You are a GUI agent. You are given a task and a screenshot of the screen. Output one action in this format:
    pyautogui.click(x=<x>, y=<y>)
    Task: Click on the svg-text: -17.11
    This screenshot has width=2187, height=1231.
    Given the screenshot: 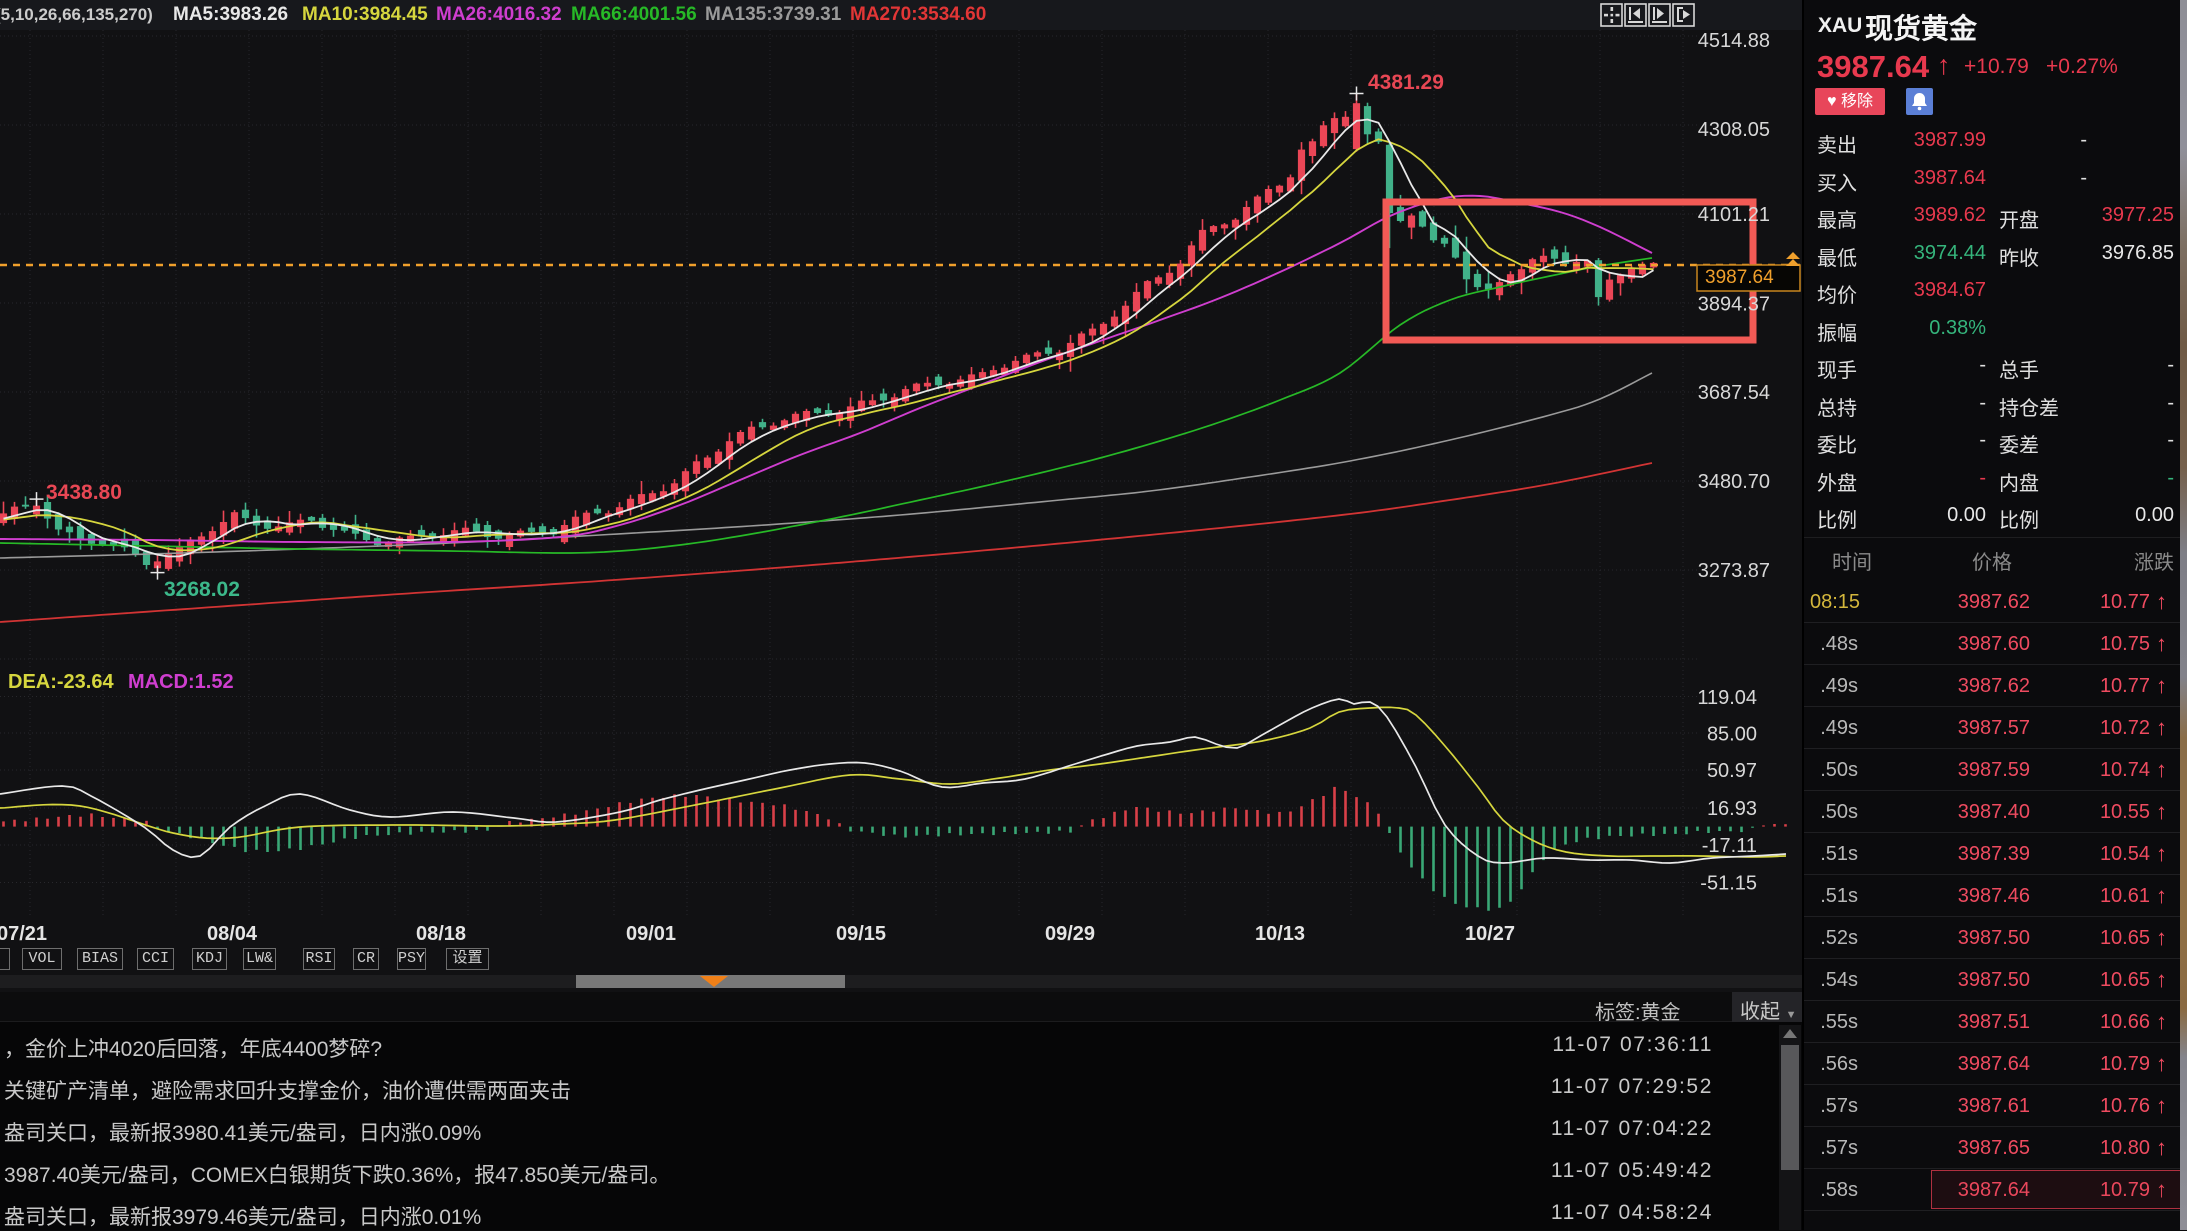 What is the action you would take?
    pyautogui.click(x=1729, y=846)
    